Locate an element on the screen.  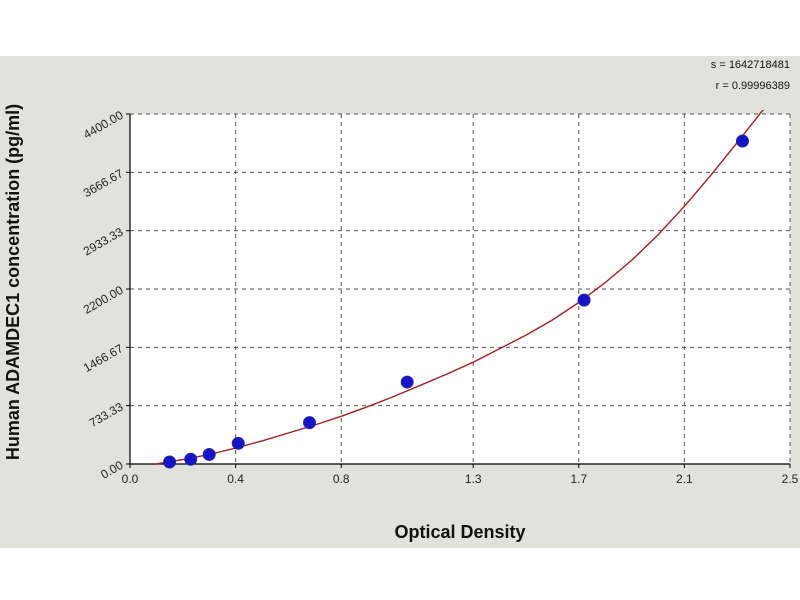
x-tick-label: 1.7 is located at coordinates (578, 479).